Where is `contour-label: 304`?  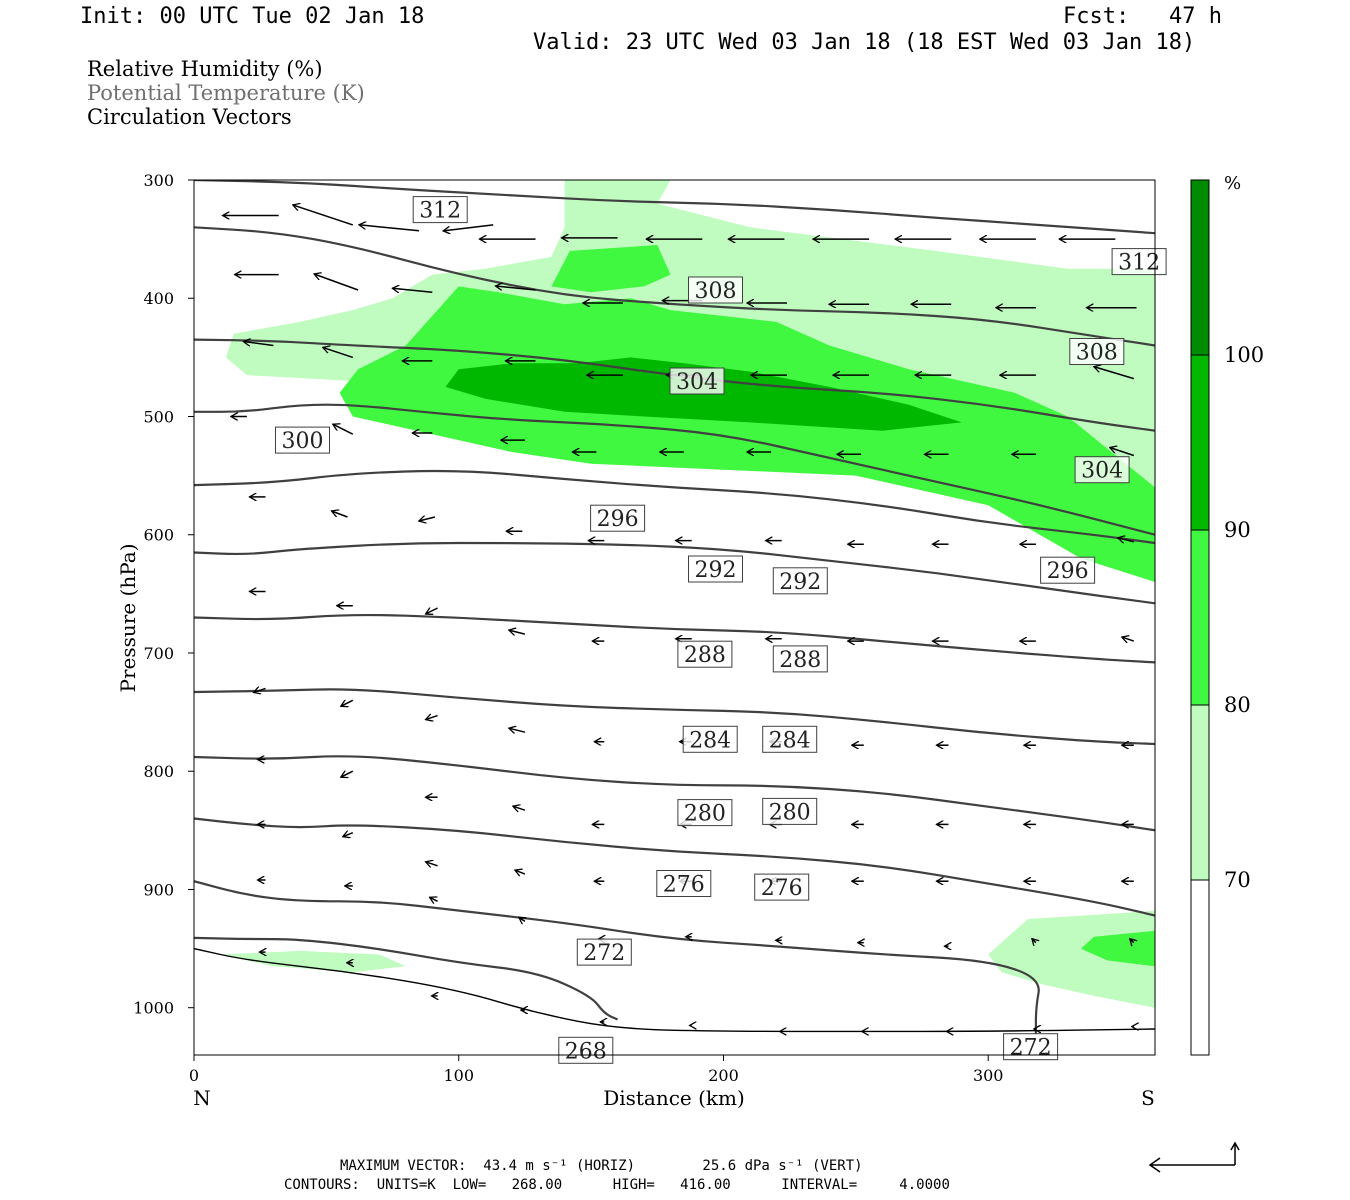 contour-label: 304 is located at coordinates (697, 382).